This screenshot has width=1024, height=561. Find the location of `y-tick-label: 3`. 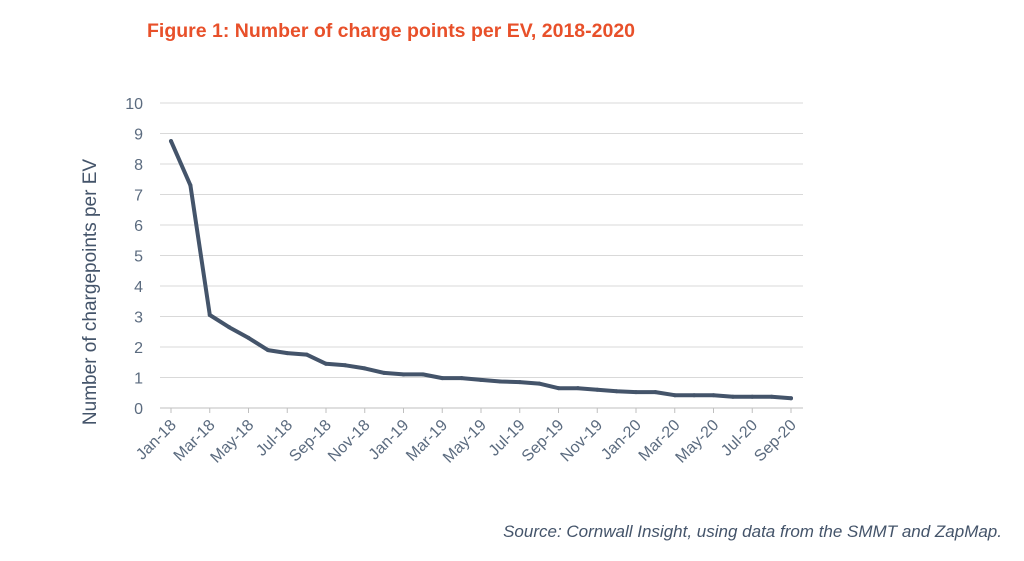

y-tick-label: 3 is located at coordinates (138, 318).